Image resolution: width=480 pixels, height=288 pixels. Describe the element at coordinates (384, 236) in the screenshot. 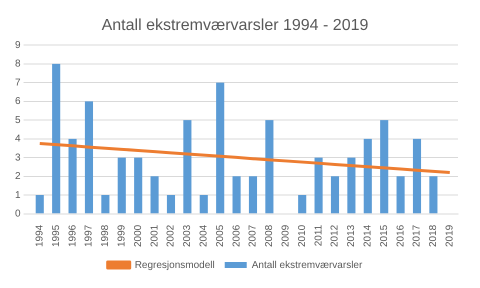

I see `x-tick-label: 2015` at that location.